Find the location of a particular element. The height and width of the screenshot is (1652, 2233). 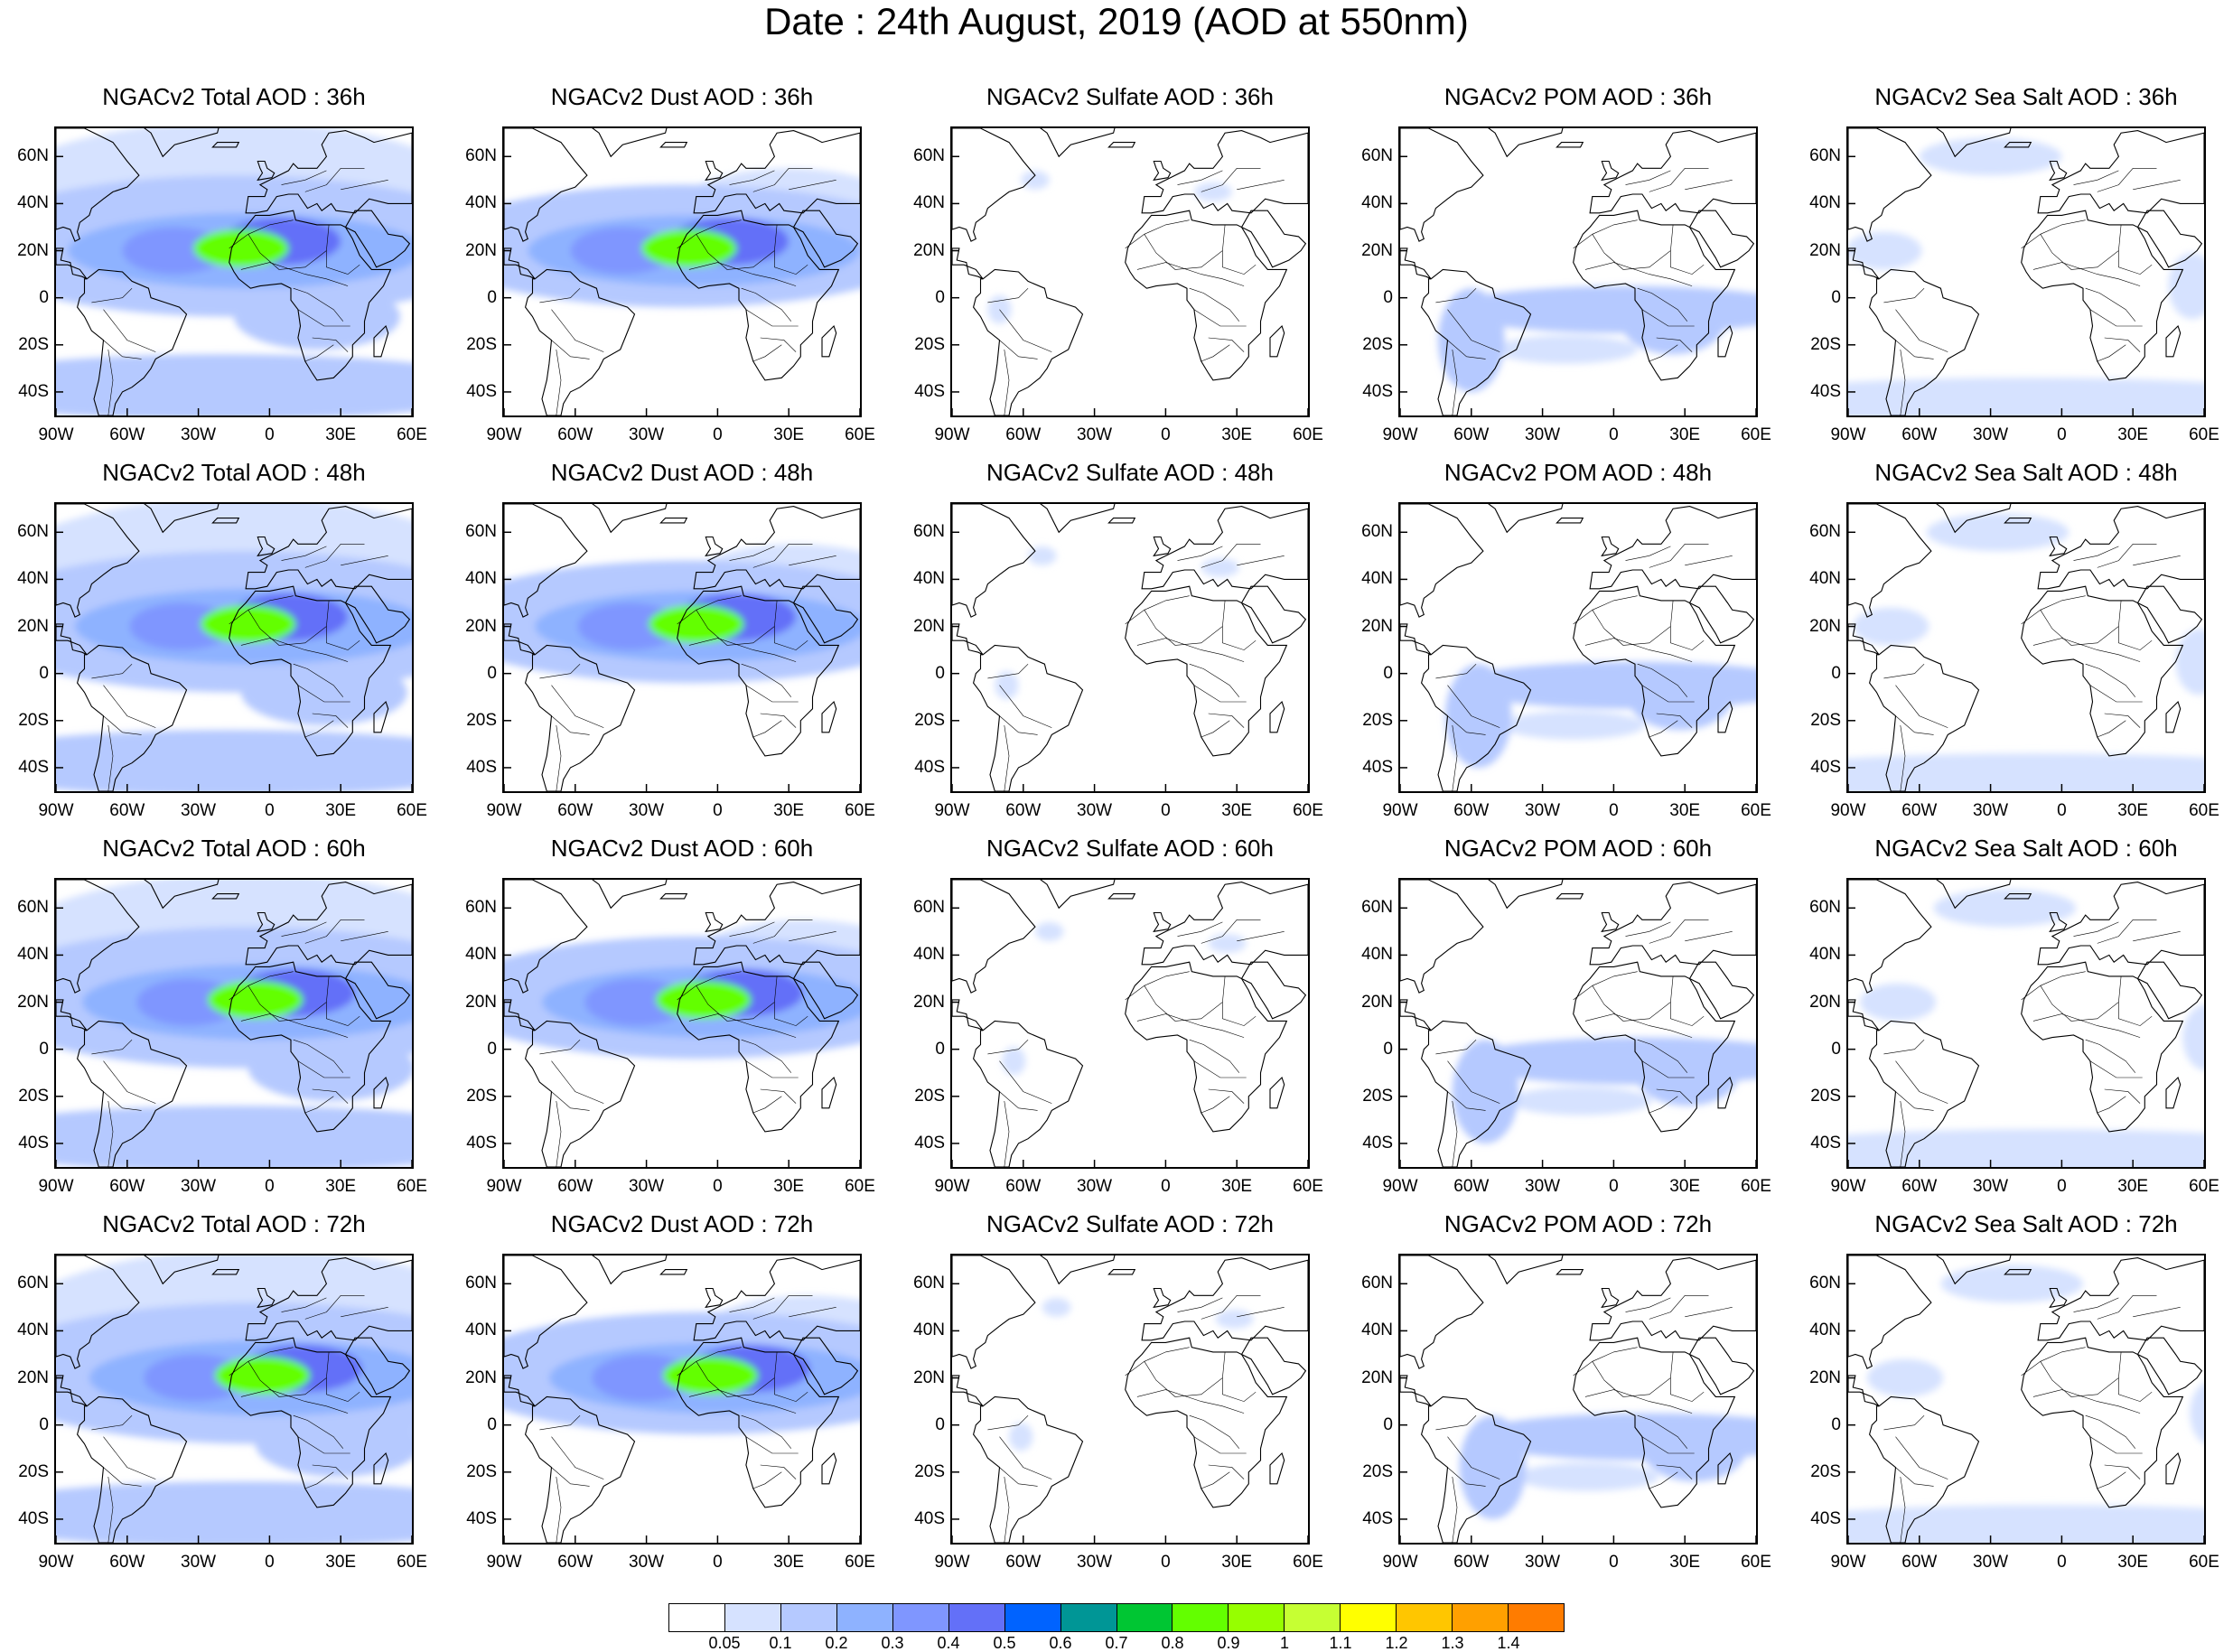

lat-label: 40N is located at coordinates (33, 955).